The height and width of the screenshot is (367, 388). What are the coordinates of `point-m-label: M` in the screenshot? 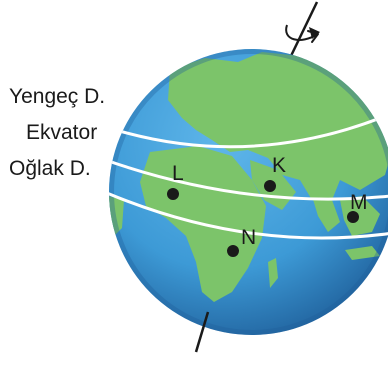 It's located at (359, 202).